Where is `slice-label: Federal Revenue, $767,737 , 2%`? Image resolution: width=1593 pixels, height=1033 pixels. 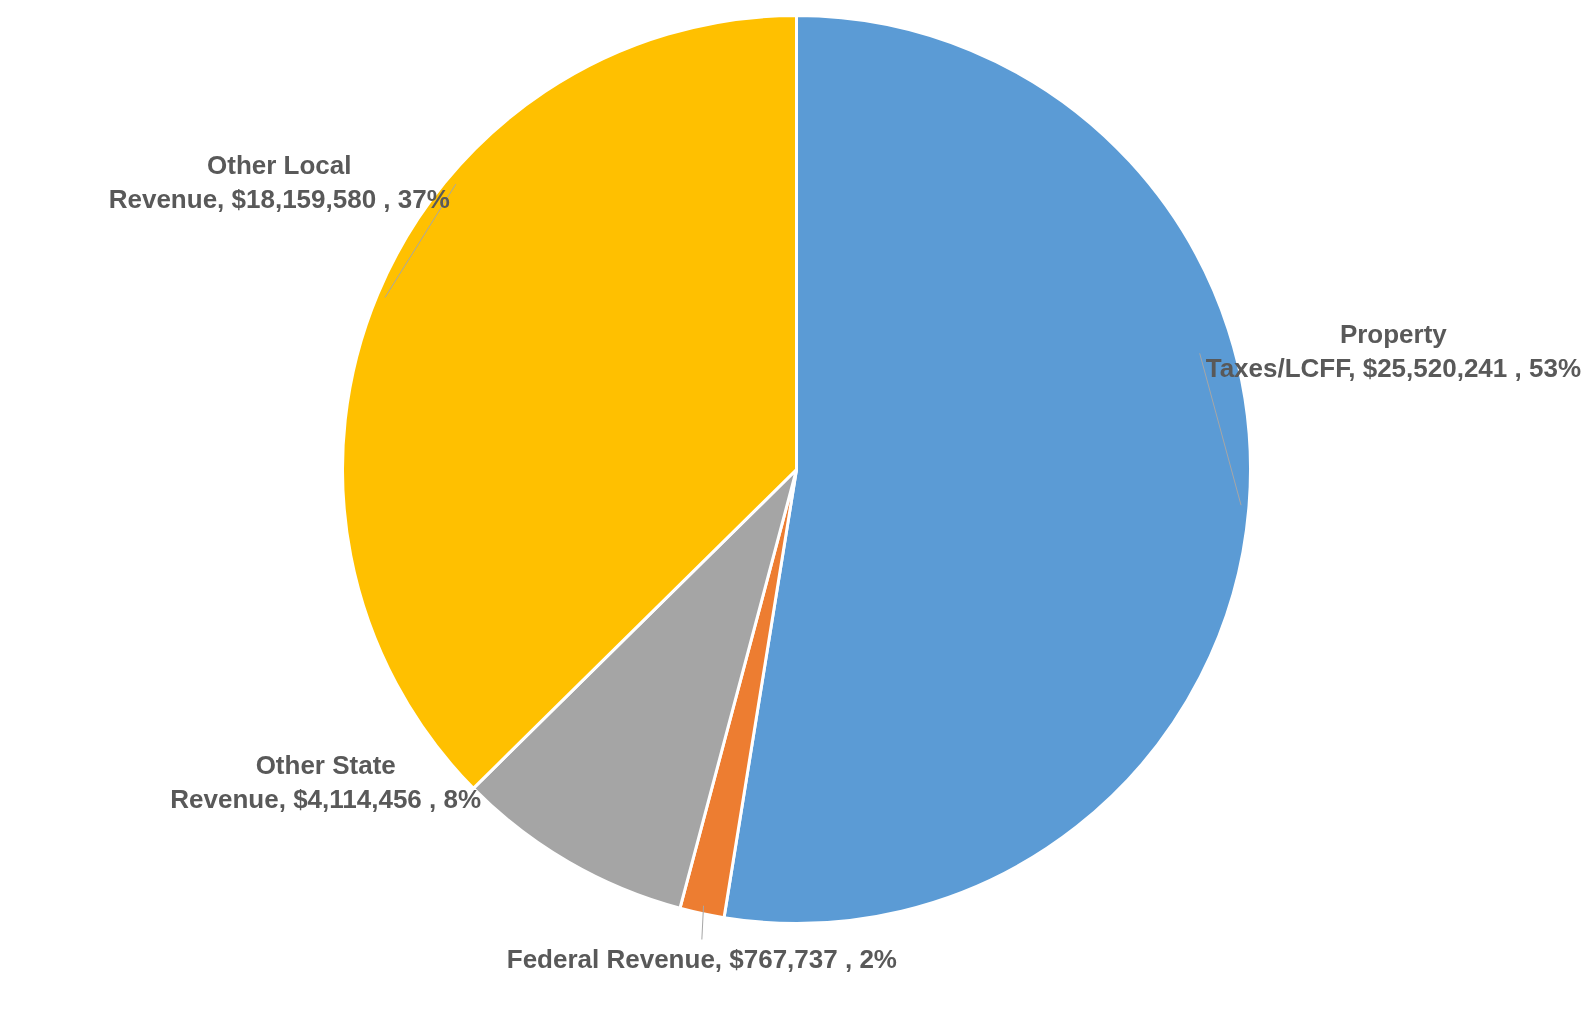
slice-label: Federal Revenue, $767,737 , 2% is located at coordinates (701, 958).